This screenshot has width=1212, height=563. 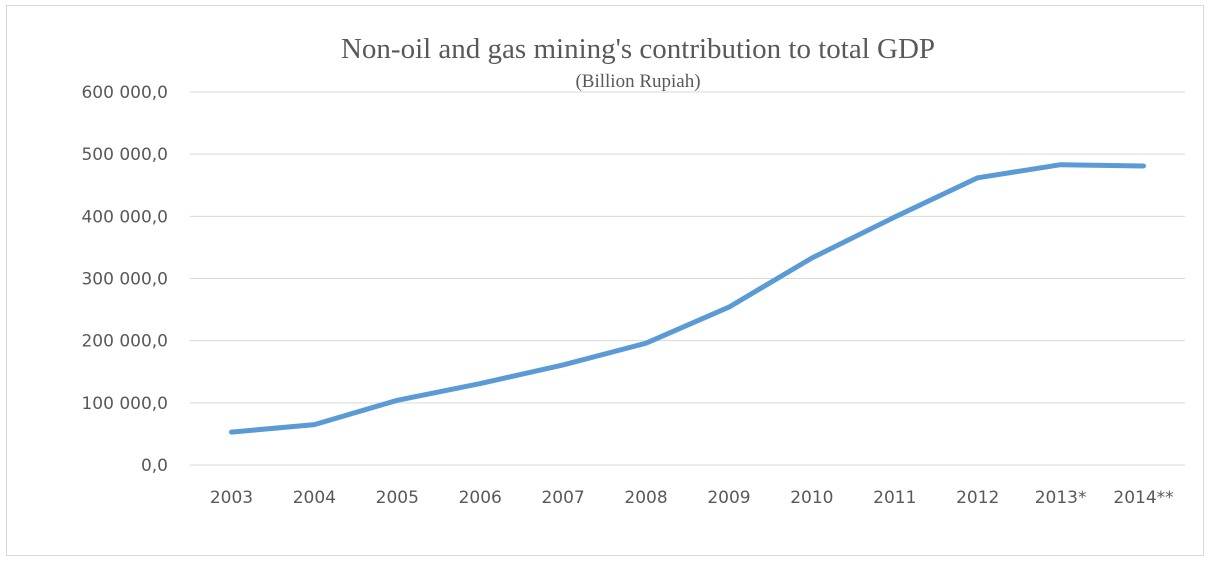 What do you see at coordinates (154, 466) in the screenshot?
I see `y-tick-label: 0,0` at bounding box center [154, 466].